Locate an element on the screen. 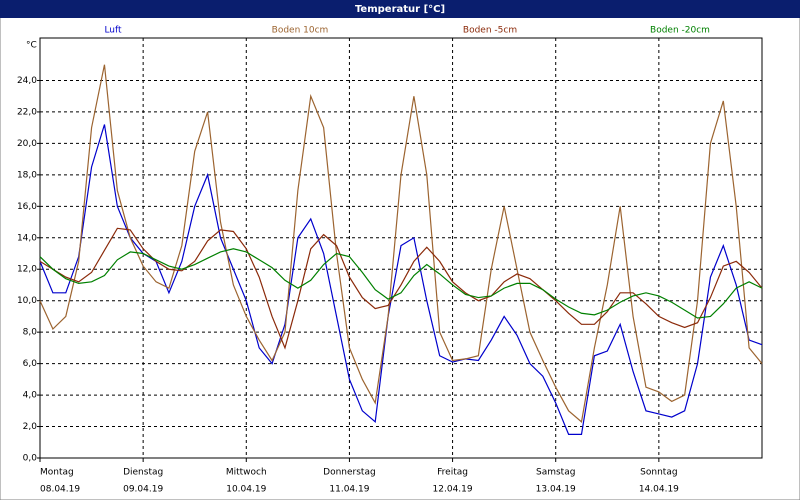 The image size is (800, 500). x-tick-label: Sonntag is located at coordinates (658, 473).